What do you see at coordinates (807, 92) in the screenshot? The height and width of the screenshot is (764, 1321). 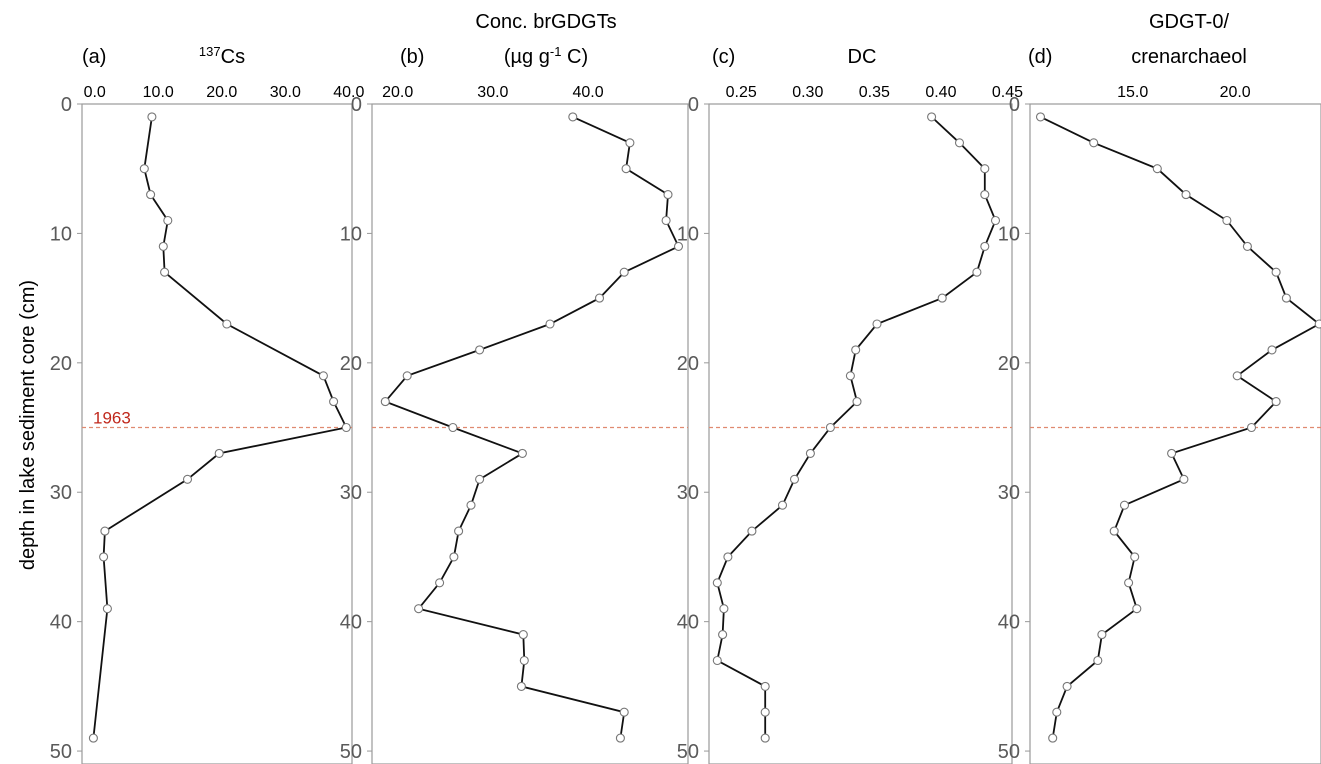 I see `x-tick-label: 0.30` at bounding box center [807, 92].